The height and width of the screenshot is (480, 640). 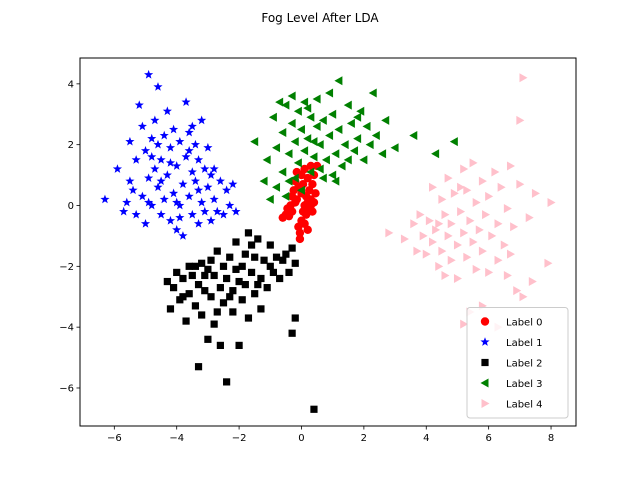 What do you see at coordinates (71, 84) in the screenshot?
I see `y-tick-label: 4` at bounding box center [71, 84].